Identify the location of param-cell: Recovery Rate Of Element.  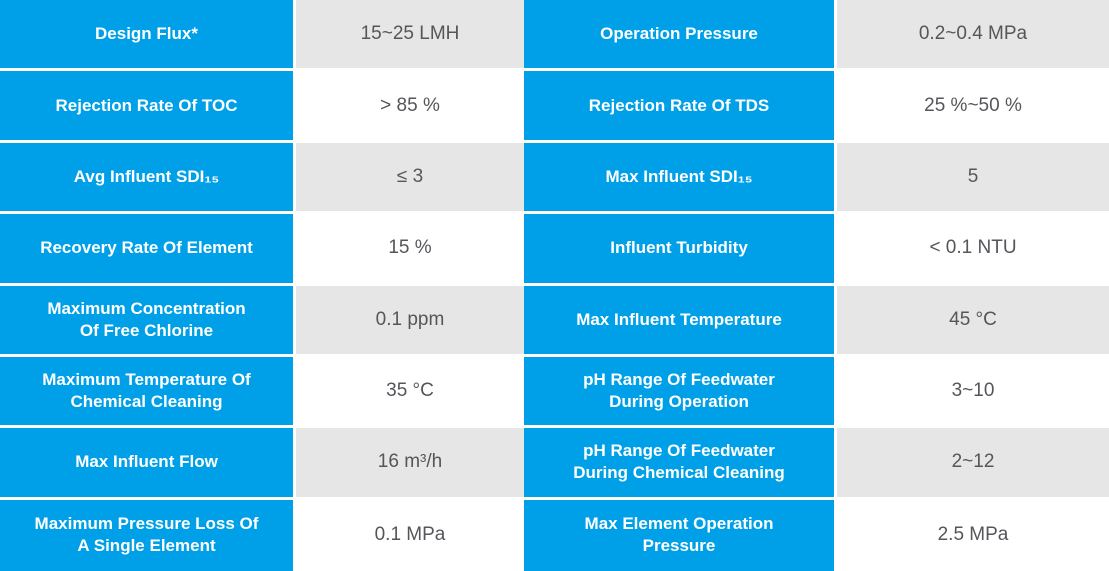
(148, 250).